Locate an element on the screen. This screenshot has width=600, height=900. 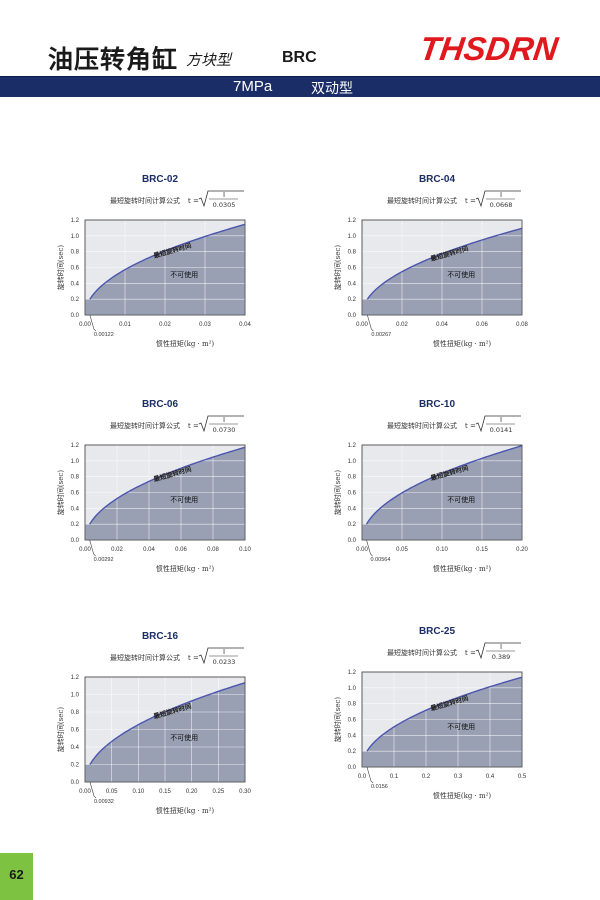
x-tick-label: 0.00 is located at coordinates (85, 550).